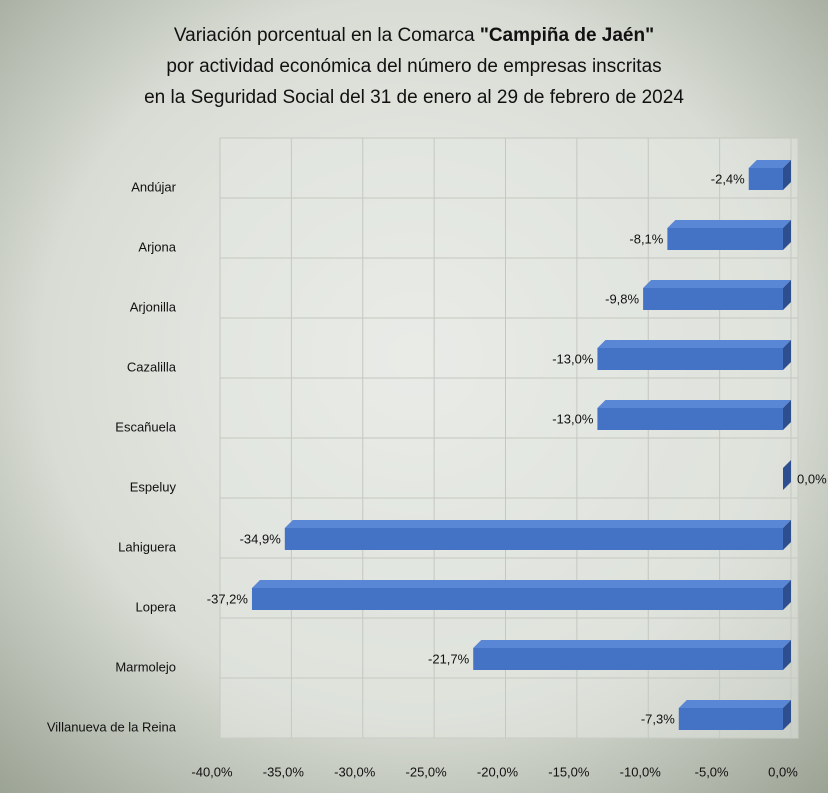  What do you see at coordinates (427, 771) in the screenshot?
I see `x-tick-label: -25,0%` at bounding box center [427, 771].